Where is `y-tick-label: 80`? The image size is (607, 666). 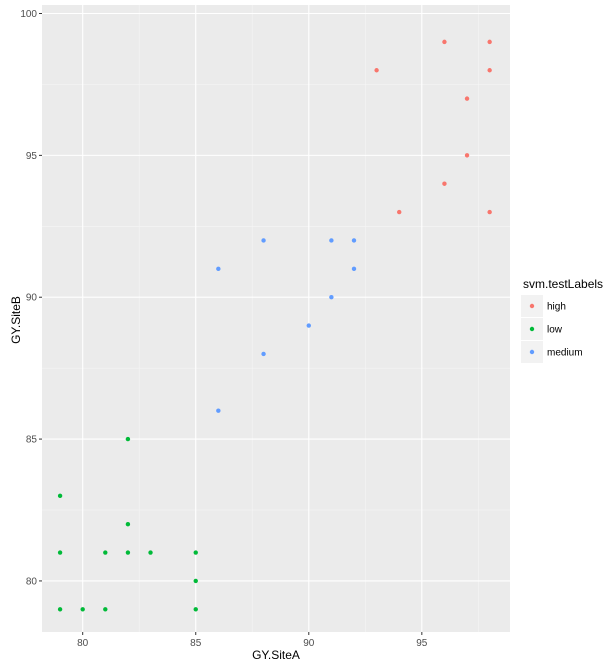
y-tick-label: 80 is located at coordinates (32, 581).